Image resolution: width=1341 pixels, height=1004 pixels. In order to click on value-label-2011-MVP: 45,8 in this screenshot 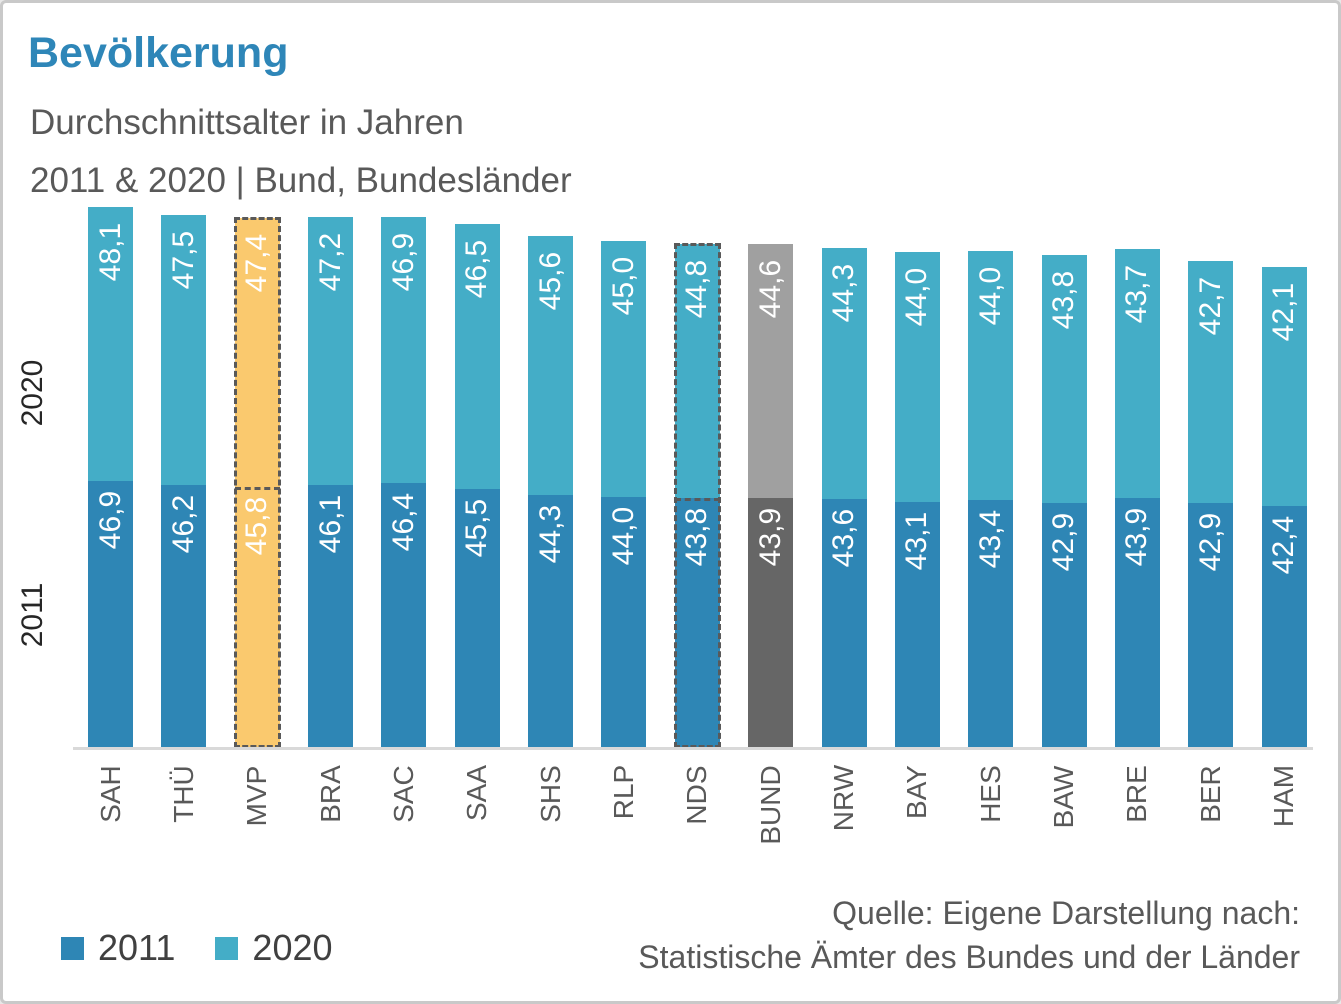, I will do `click(257, 526)`.